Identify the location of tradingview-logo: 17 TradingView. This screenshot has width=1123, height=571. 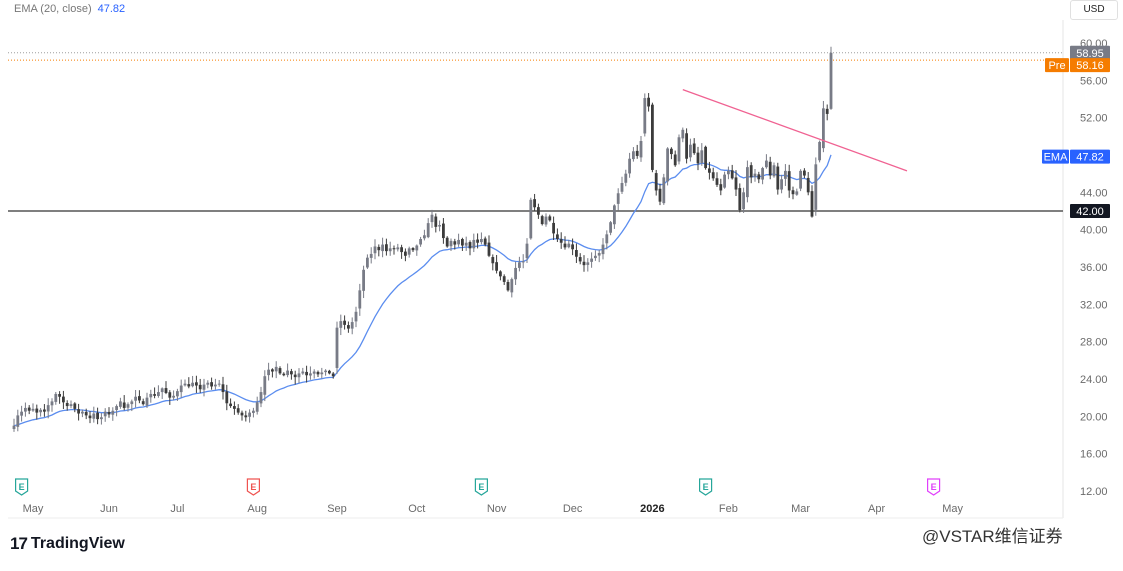
(67, 544).